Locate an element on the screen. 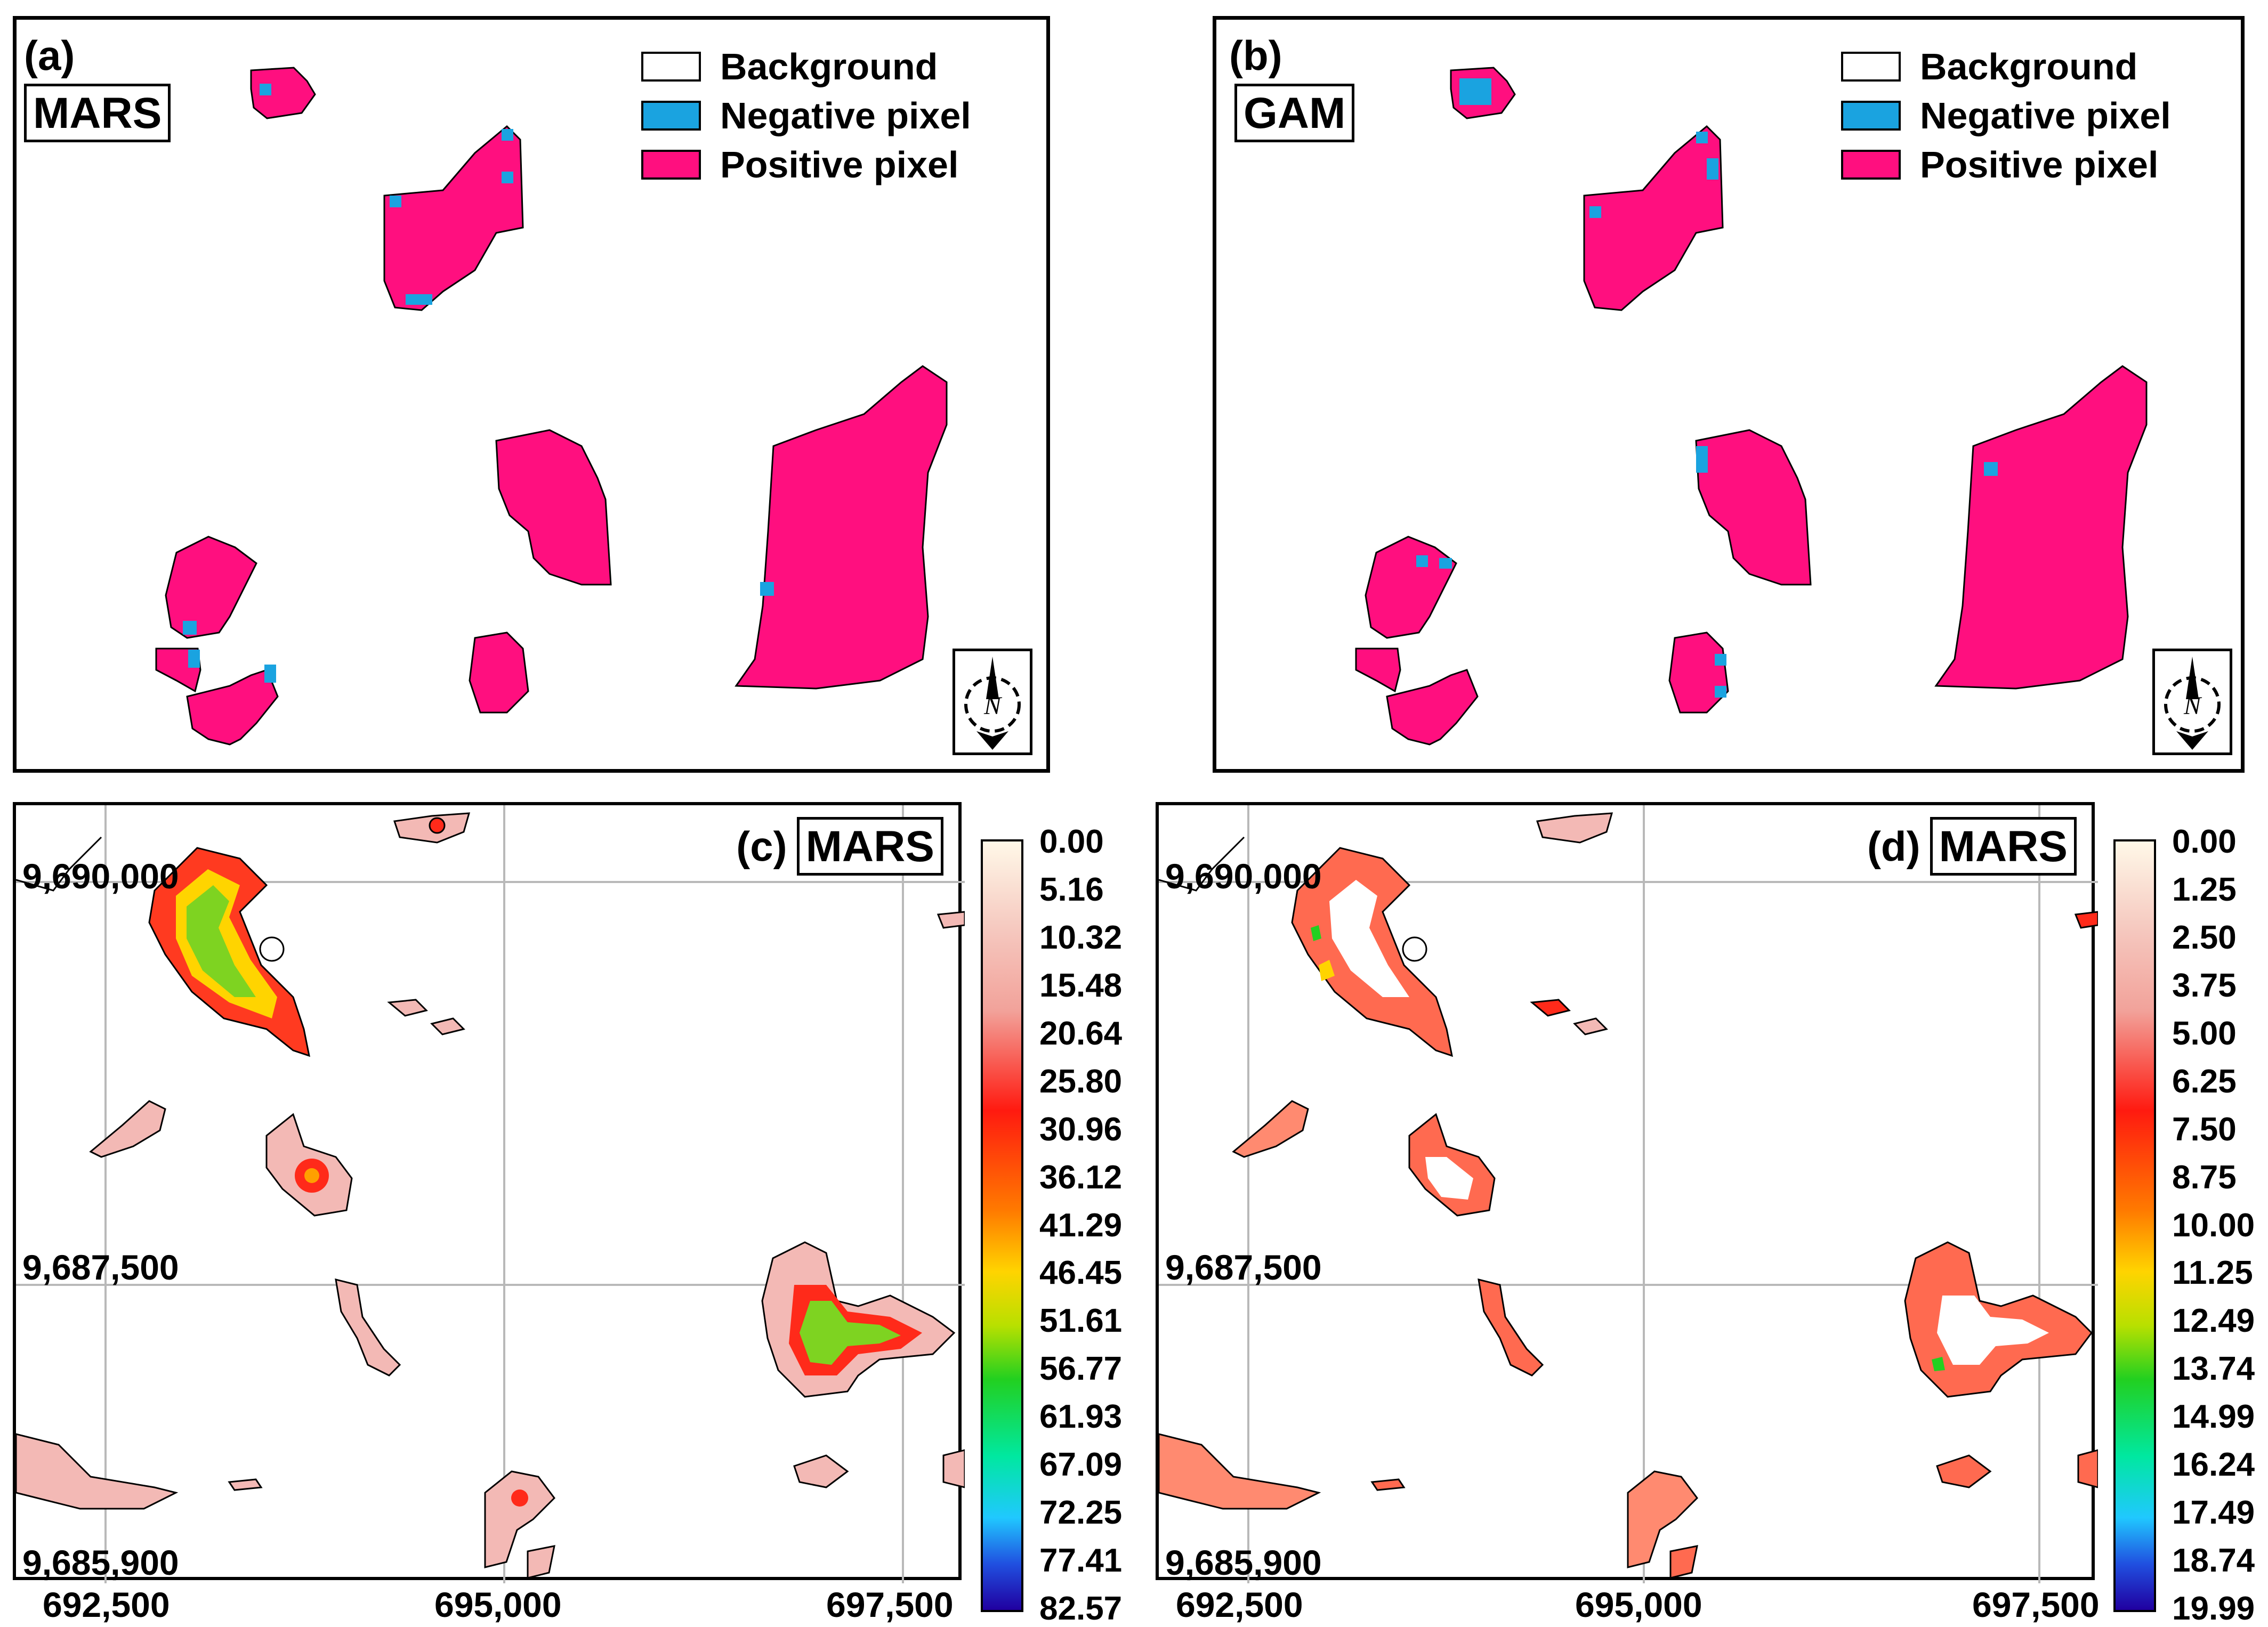 The height and width of the screenshot is (1627, 2268). island-b3 is located at coordinates (1754, 508).